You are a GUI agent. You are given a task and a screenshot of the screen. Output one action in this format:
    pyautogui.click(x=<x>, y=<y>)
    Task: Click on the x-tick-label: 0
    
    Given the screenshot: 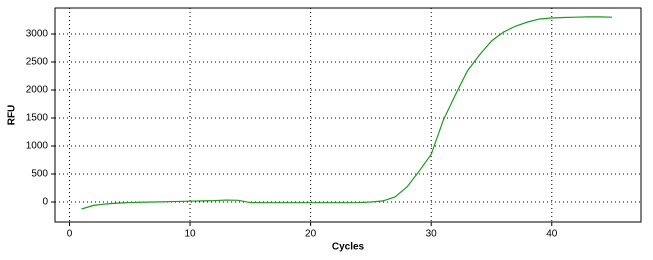 What is the action you would take?
    pyautogui.click(x=70, y=234)
    